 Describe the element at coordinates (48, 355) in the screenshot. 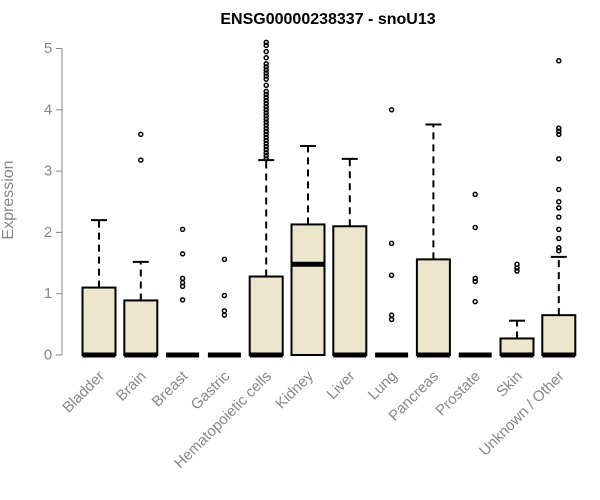

I see `y-tick-label: 0` at that location.